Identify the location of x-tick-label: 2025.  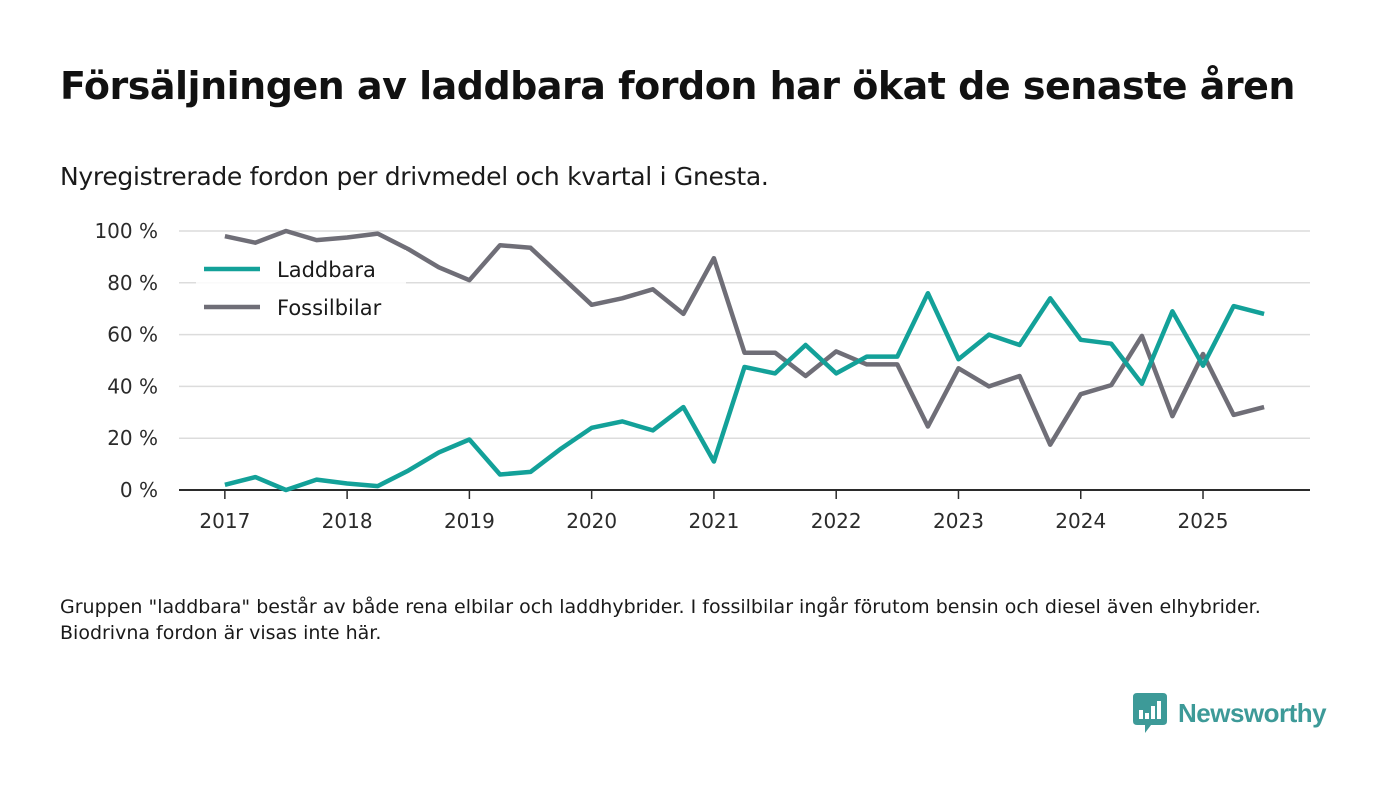
(1203, 521).